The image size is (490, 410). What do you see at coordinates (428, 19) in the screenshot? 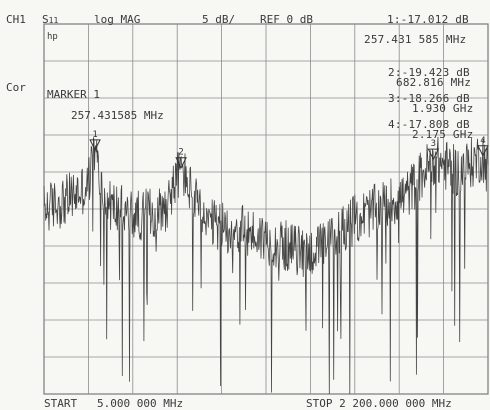
I see `active-marker-readout: 1:-17.012 dB` at bounding box center [428, 19].